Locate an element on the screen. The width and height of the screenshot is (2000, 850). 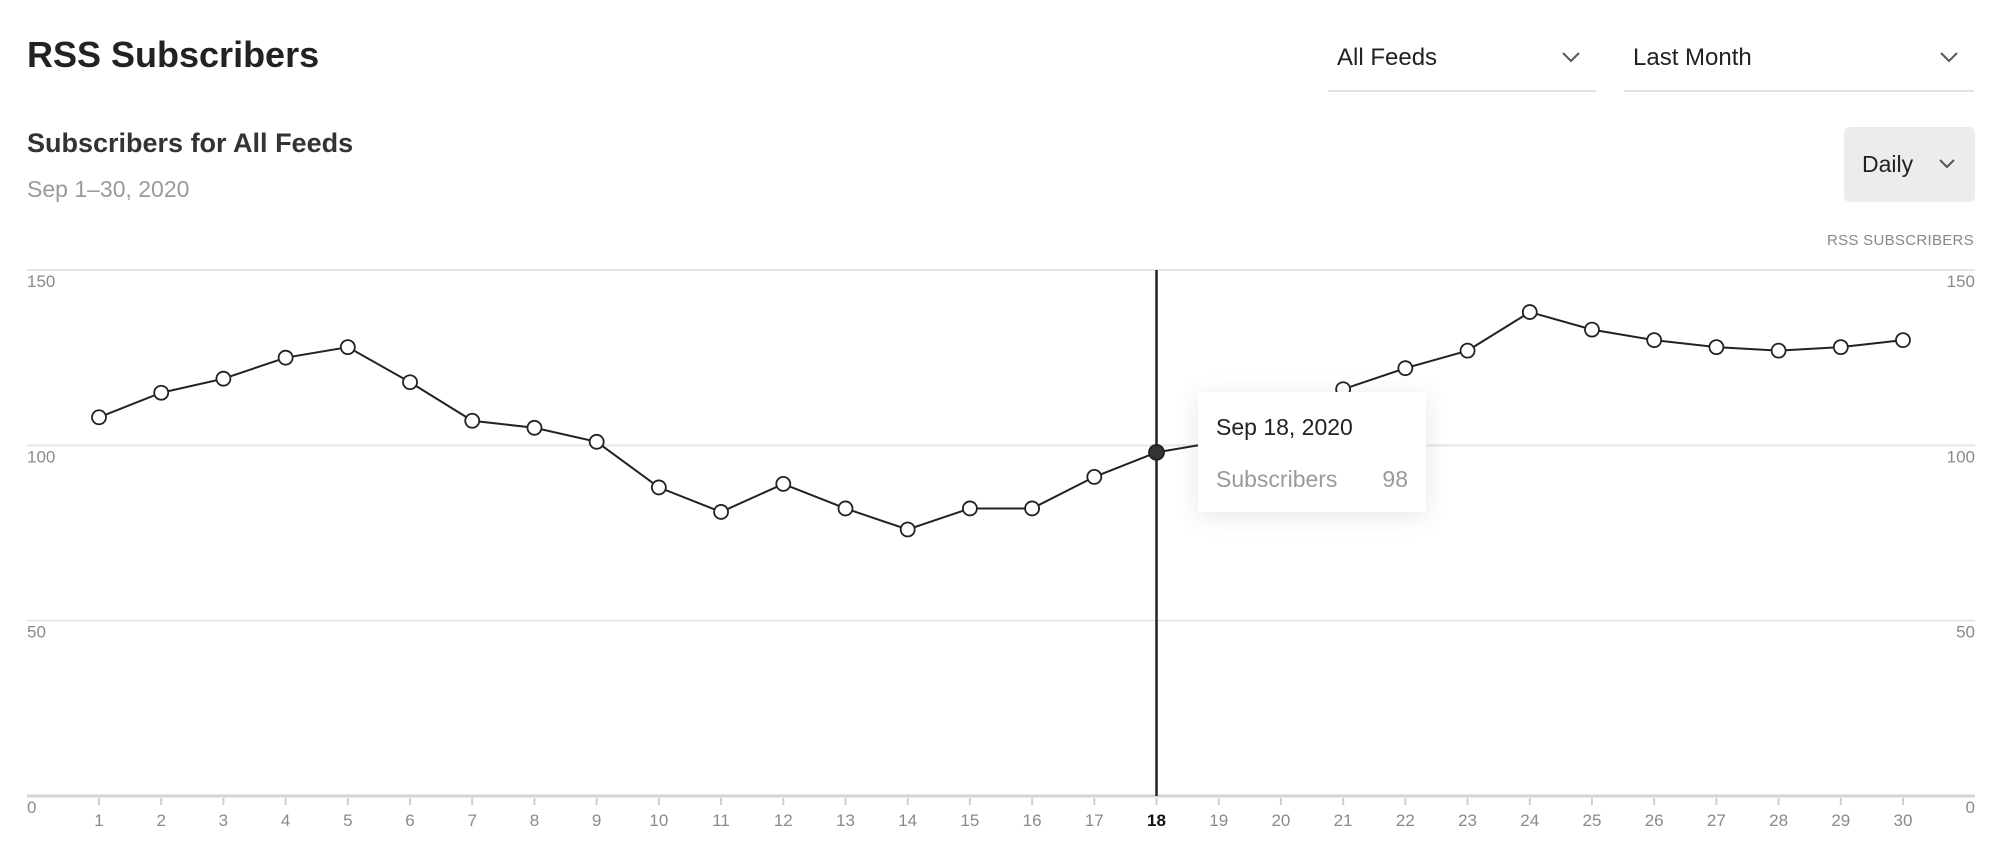
feed-filter-value: All Feeds is located at coordinates (1387, 57).